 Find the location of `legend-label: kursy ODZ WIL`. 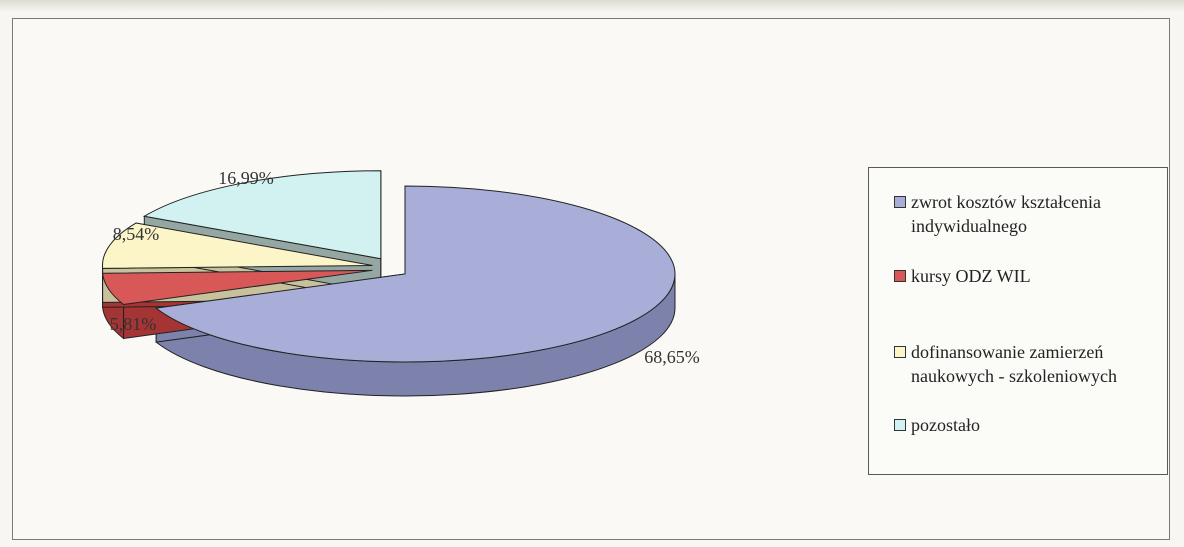

legend-label: kursy ODZ WIL is located at coordinates (971, 276).